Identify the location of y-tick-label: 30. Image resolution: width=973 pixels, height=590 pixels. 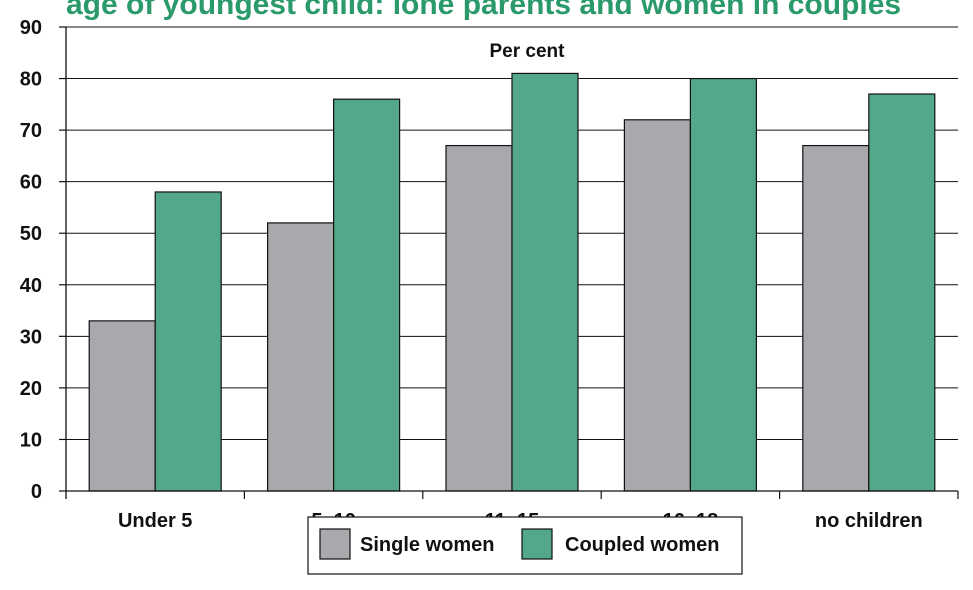
(31, 337).